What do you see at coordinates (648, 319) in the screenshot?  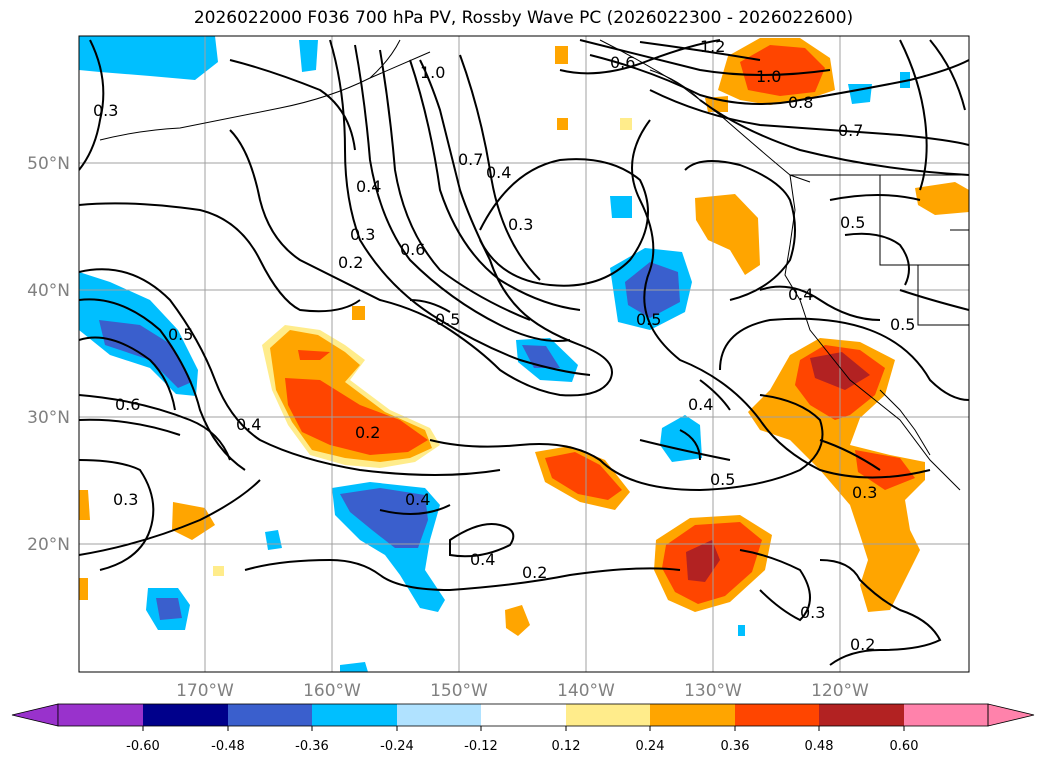 I see `contour-label-0.5b: 0.5` at bounding box center [648, 319].